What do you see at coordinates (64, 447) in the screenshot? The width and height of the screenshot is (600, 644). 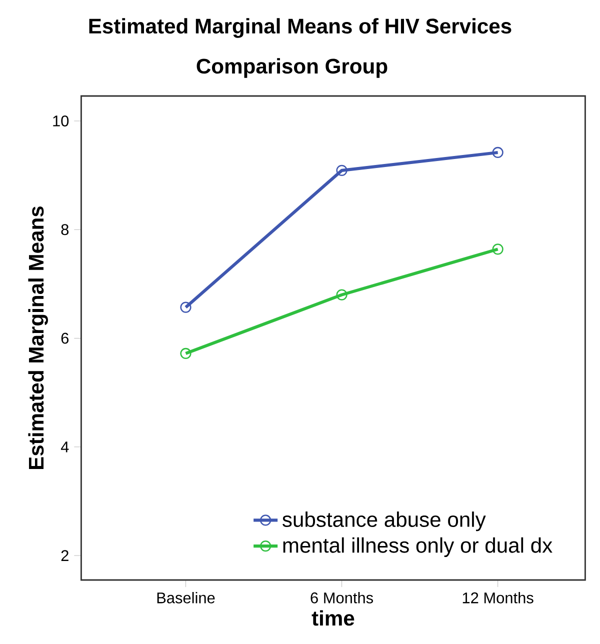 I see `y-tick-label: 4` at bounding box center [64, 447].